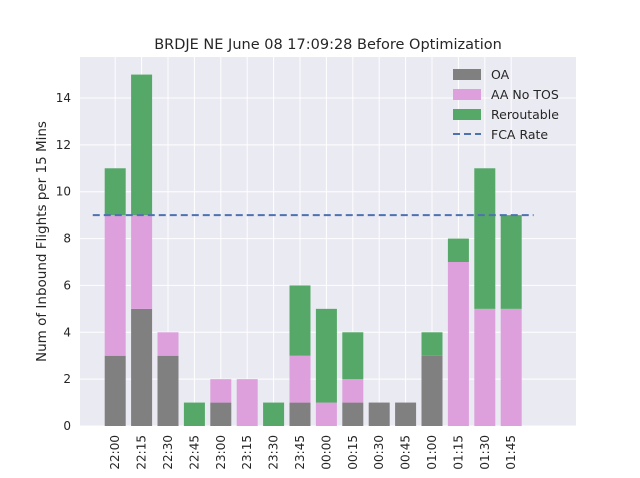  What do you see at coordinates (300, 452) in the screenshot?
I see `x-tick-label: 23:45` at bounding box center [300, 452].